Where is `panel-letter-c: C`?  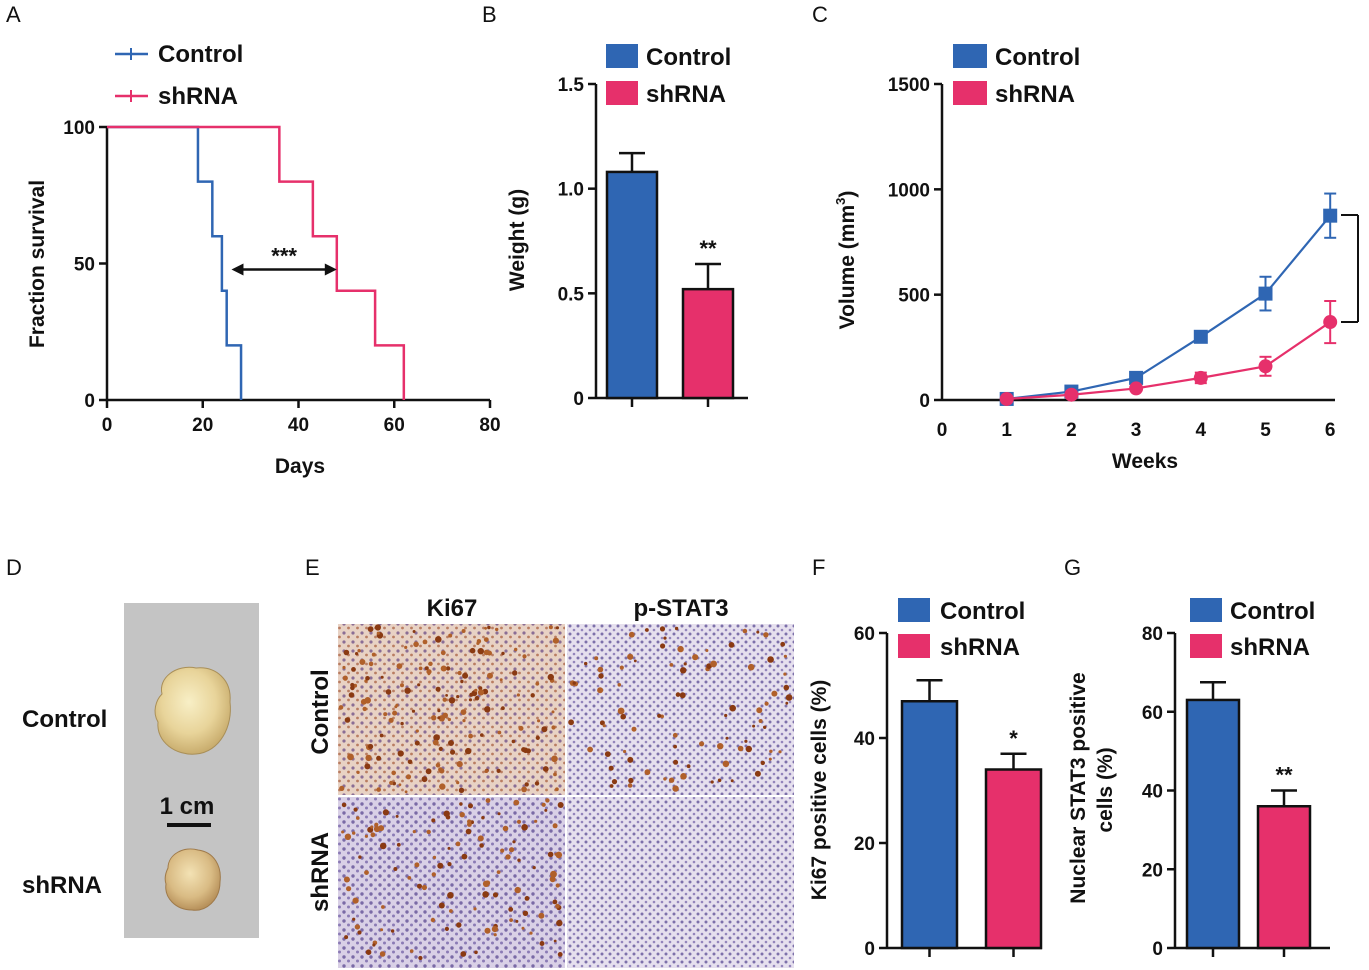 panel-letter-c: C is located at coordinates (820, 14).